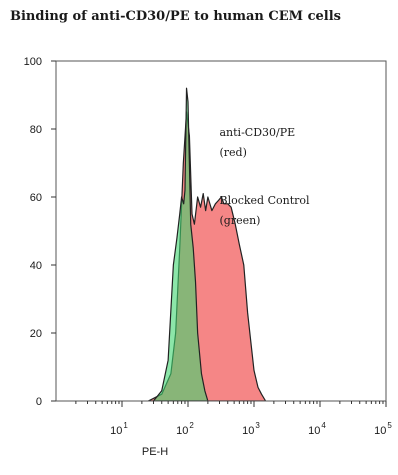 Image resolution: width=398 pixels, height=475 pixels. I want to click on x-tick-exponent: 3, so click(257, 425).